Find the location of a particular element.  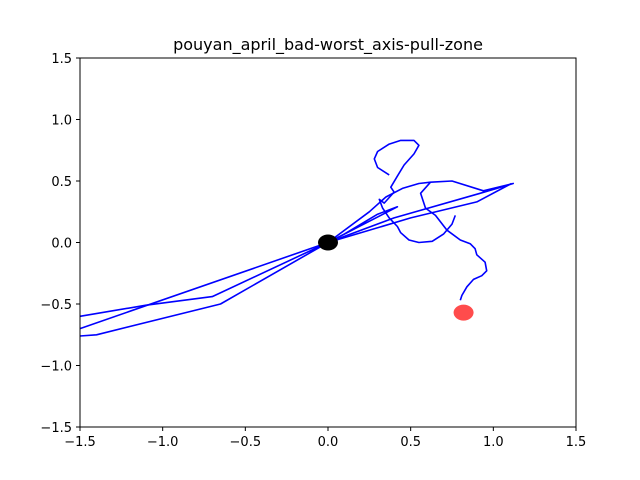

y-axis: −1.5 −1.0 −0.5 0.0 0.5 1.0 1.5 is located at coordinates (60, 244).